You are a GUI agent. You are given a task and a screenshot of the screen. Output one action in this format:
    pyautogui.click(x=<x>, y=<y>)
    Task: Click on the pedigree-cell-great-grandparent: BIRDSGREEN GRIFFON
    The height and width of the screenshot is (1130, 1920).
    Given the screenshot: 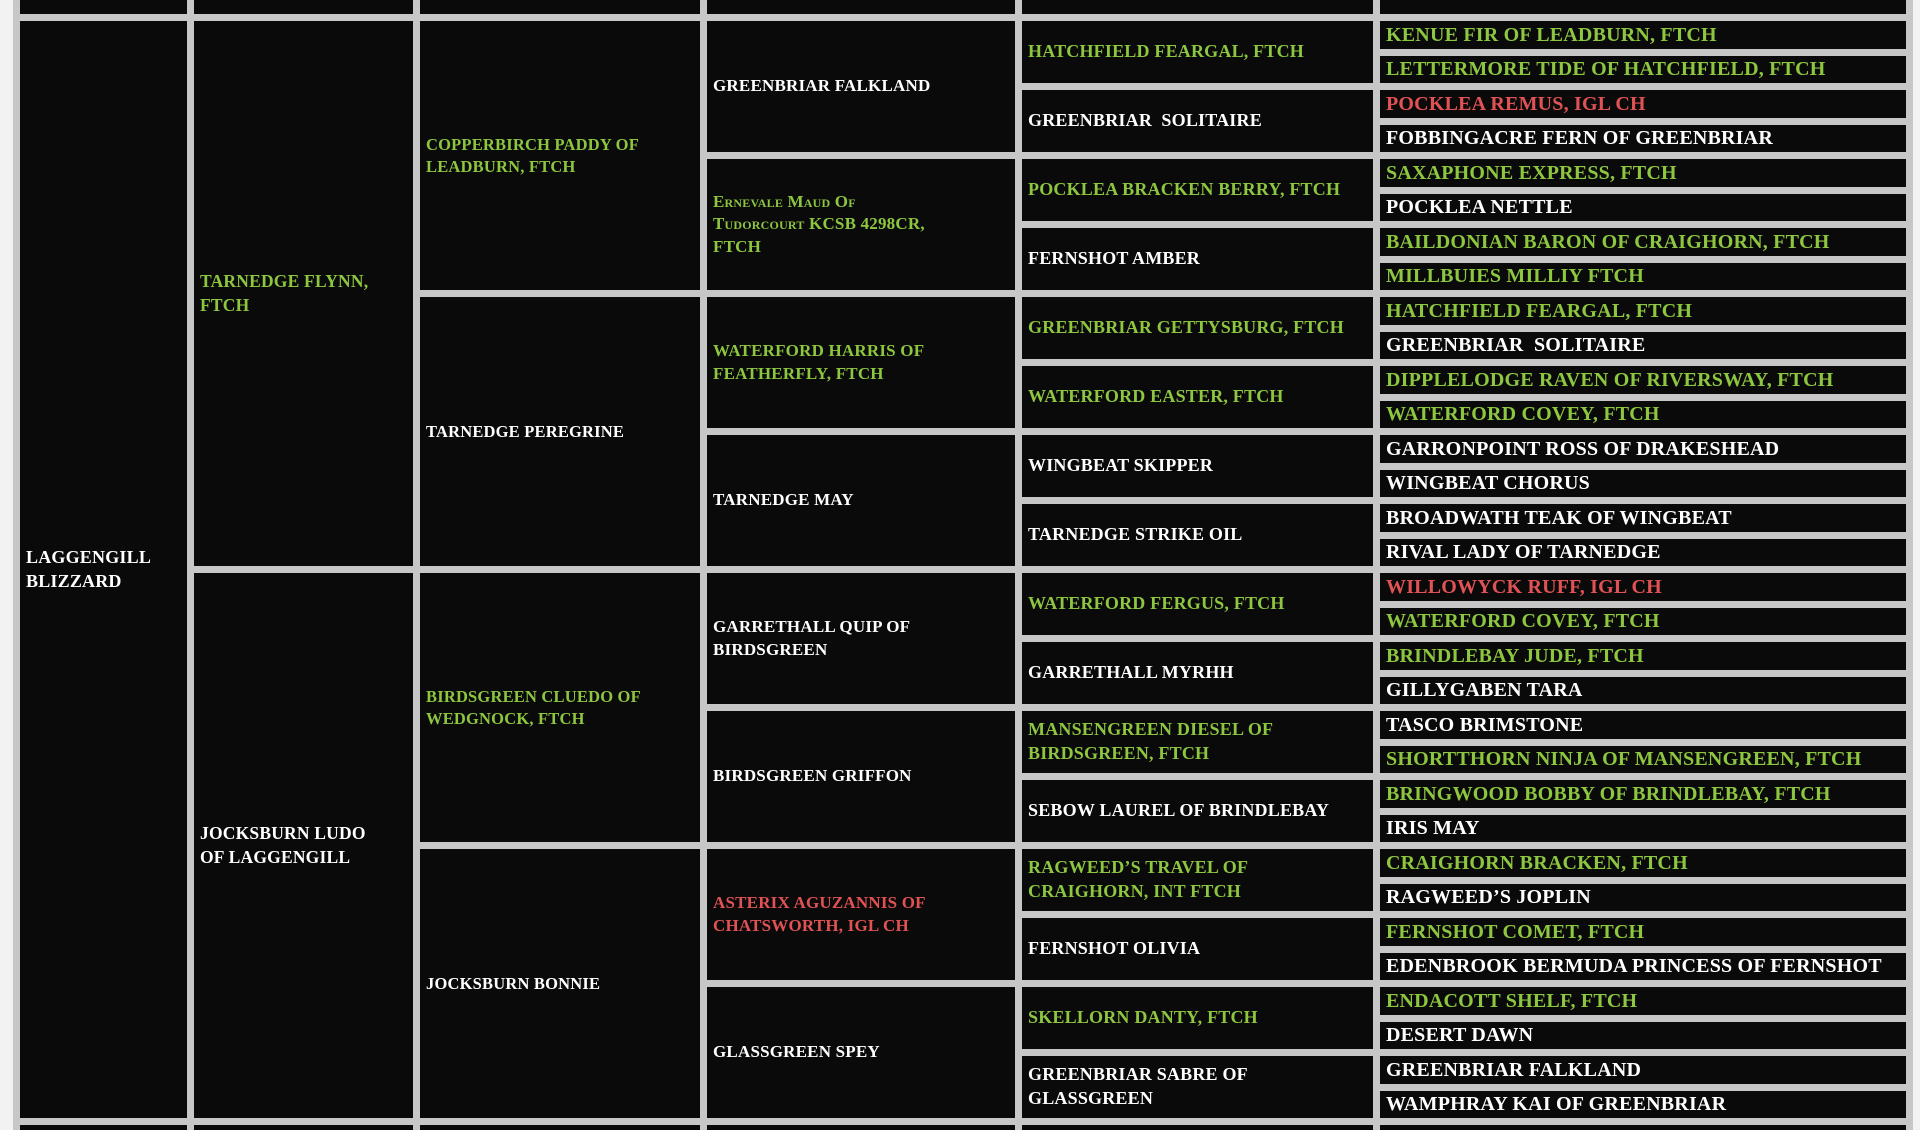 What is the action you would take?
    pyautogui.click(x=861, y=776)
    